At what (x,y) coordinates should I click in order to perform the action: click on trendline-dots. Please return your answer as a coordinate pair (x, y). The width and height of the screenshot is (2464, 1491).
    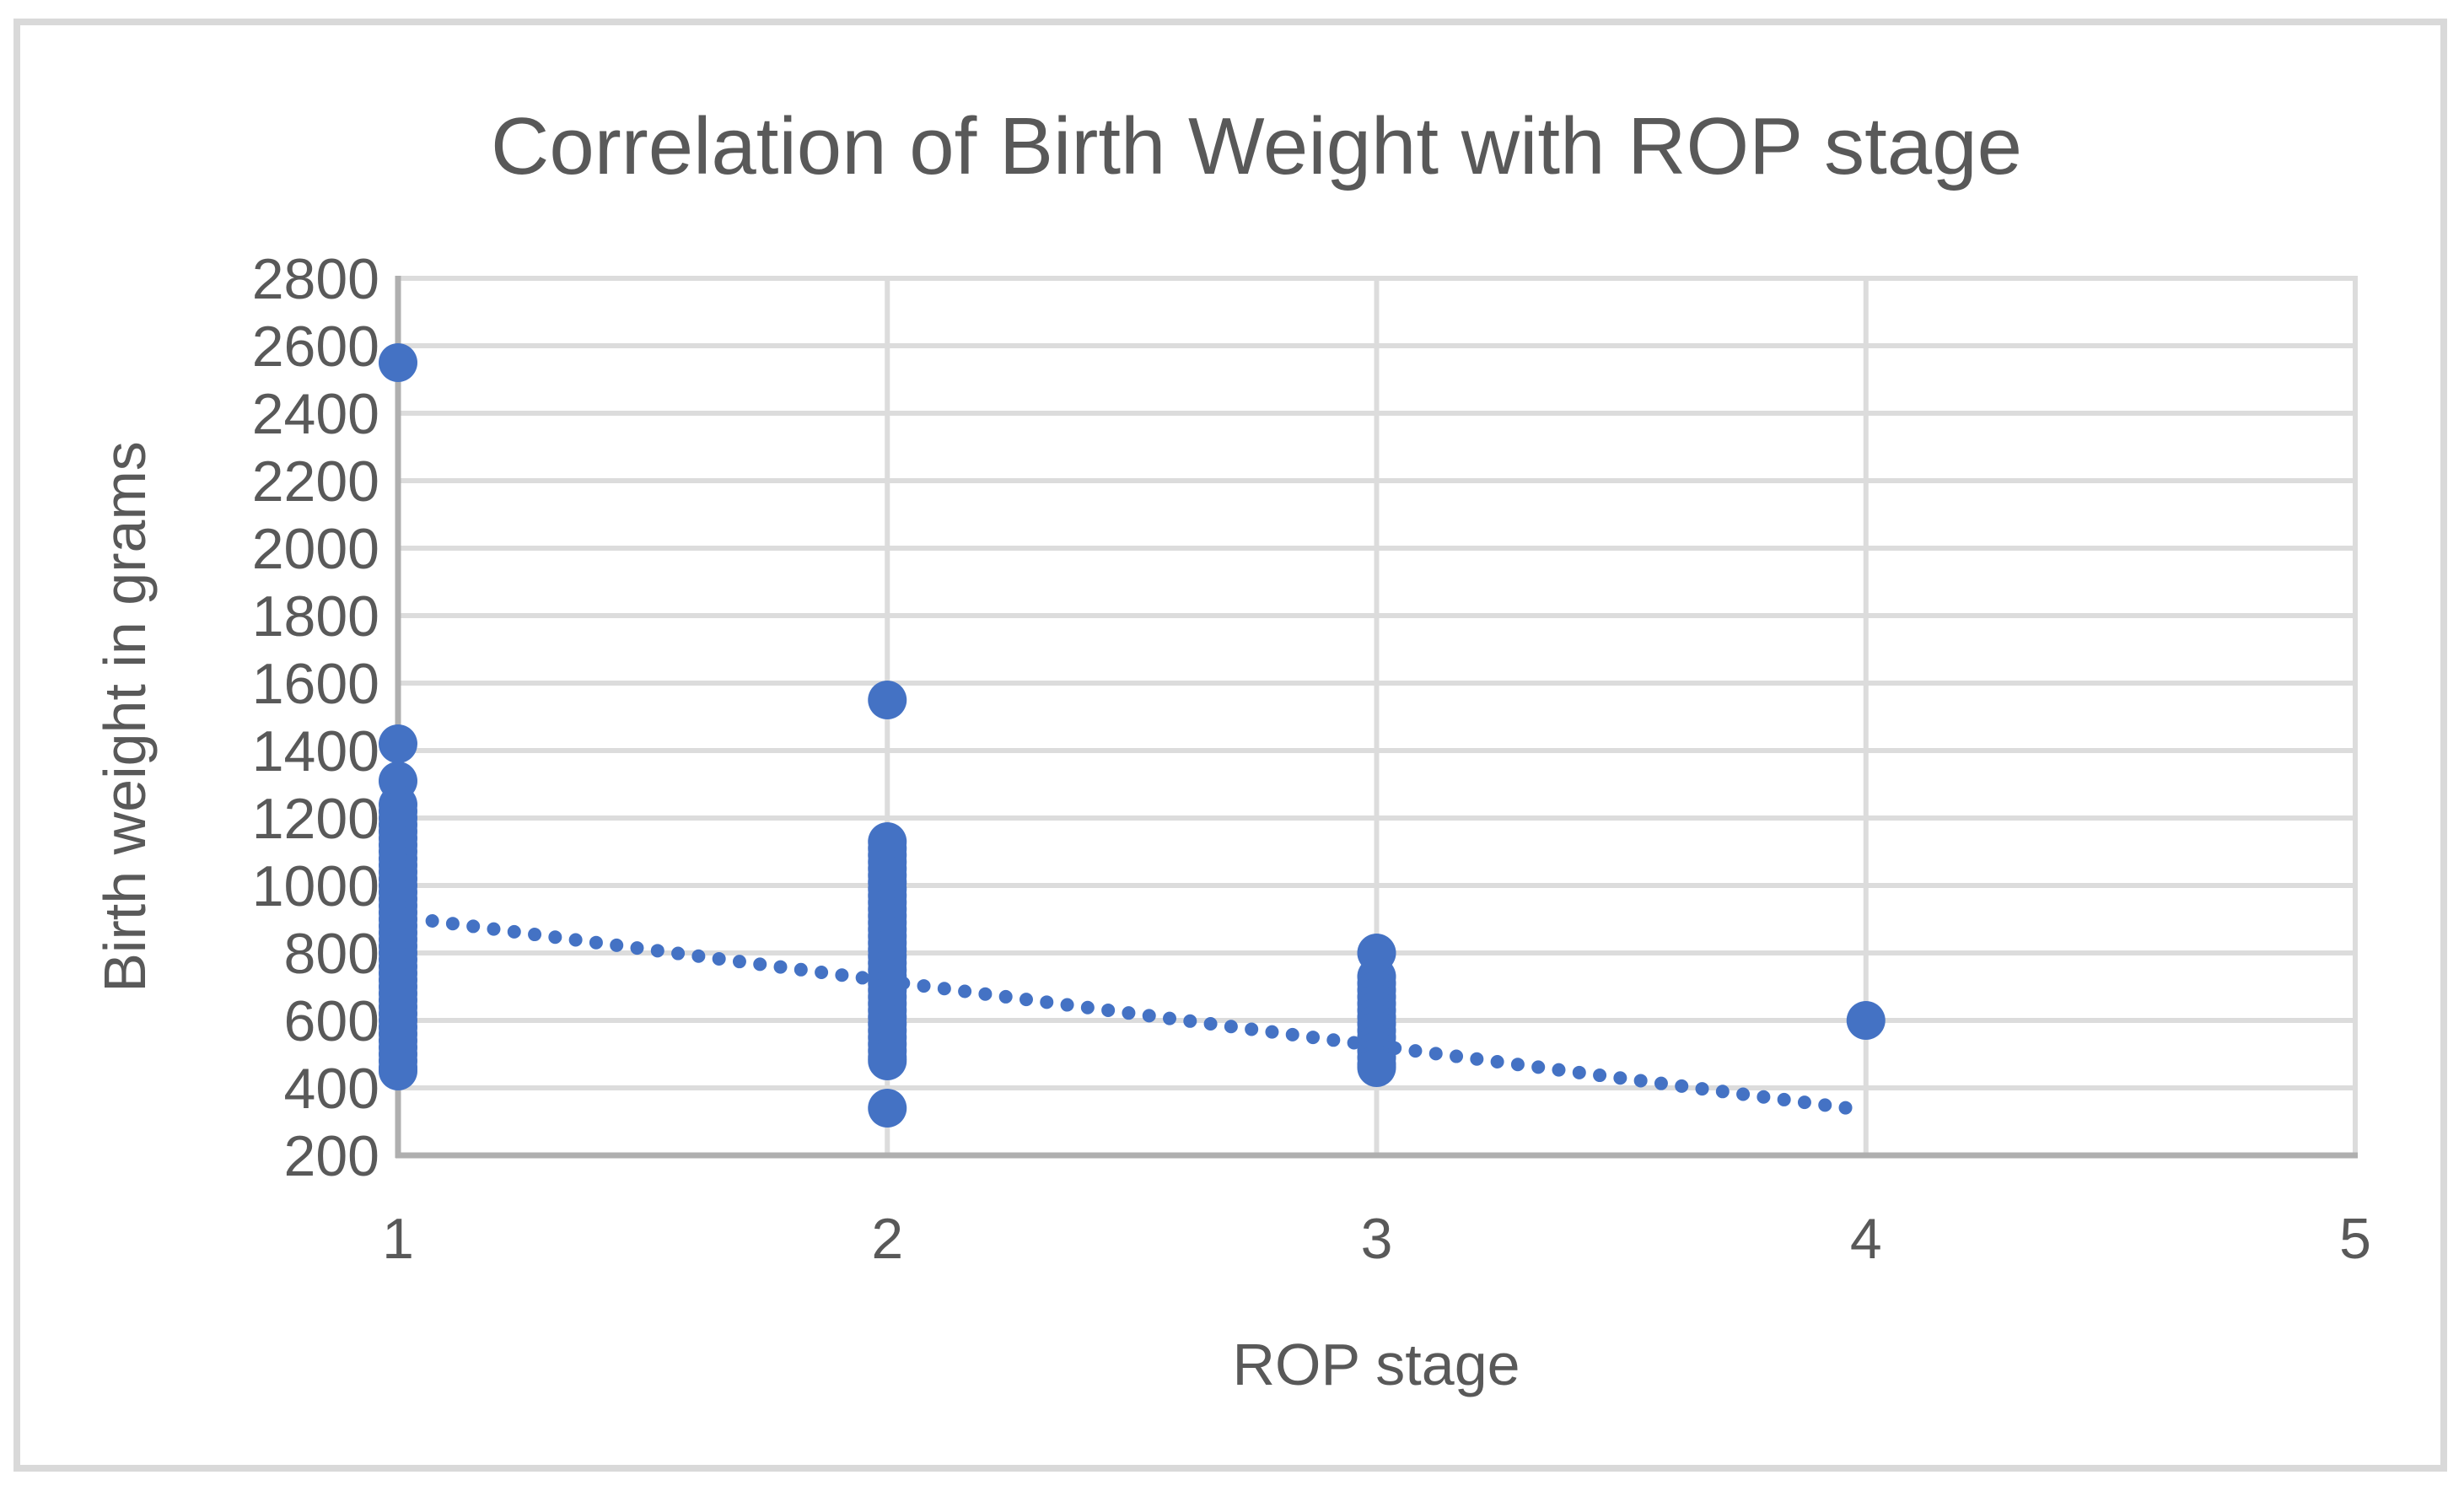
    Looking at the image, I should click on (1146, 1015).